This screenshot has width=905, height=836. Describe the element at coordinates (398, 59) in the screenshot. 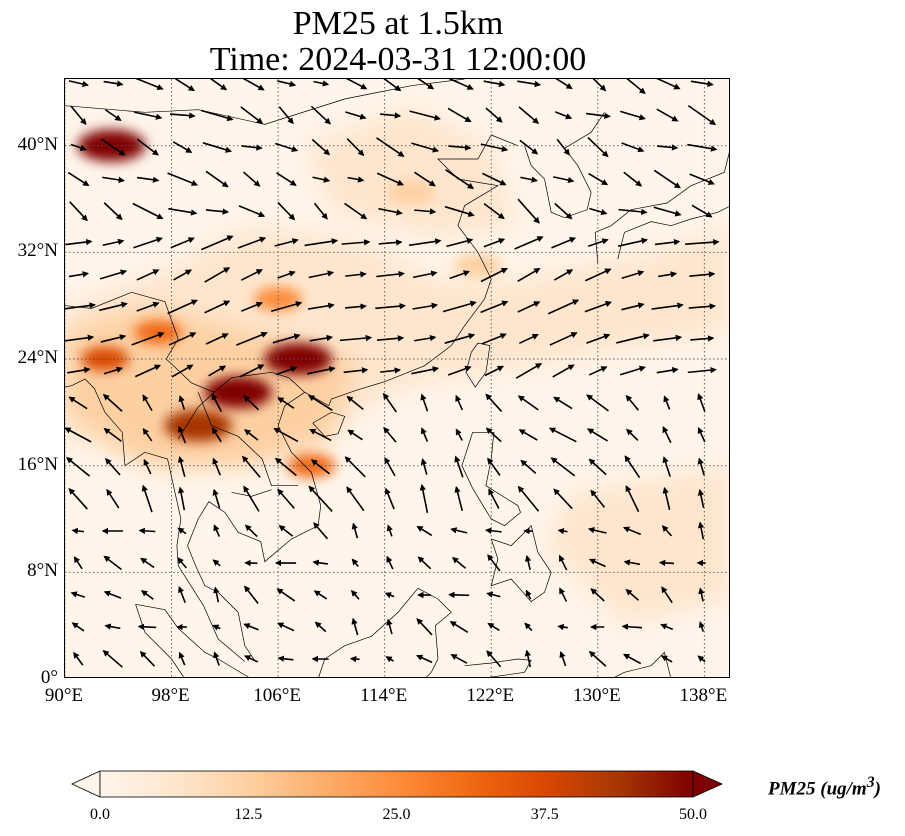

I see `map-time-title: Time: 2024-03-31 12:00:00` at that location.